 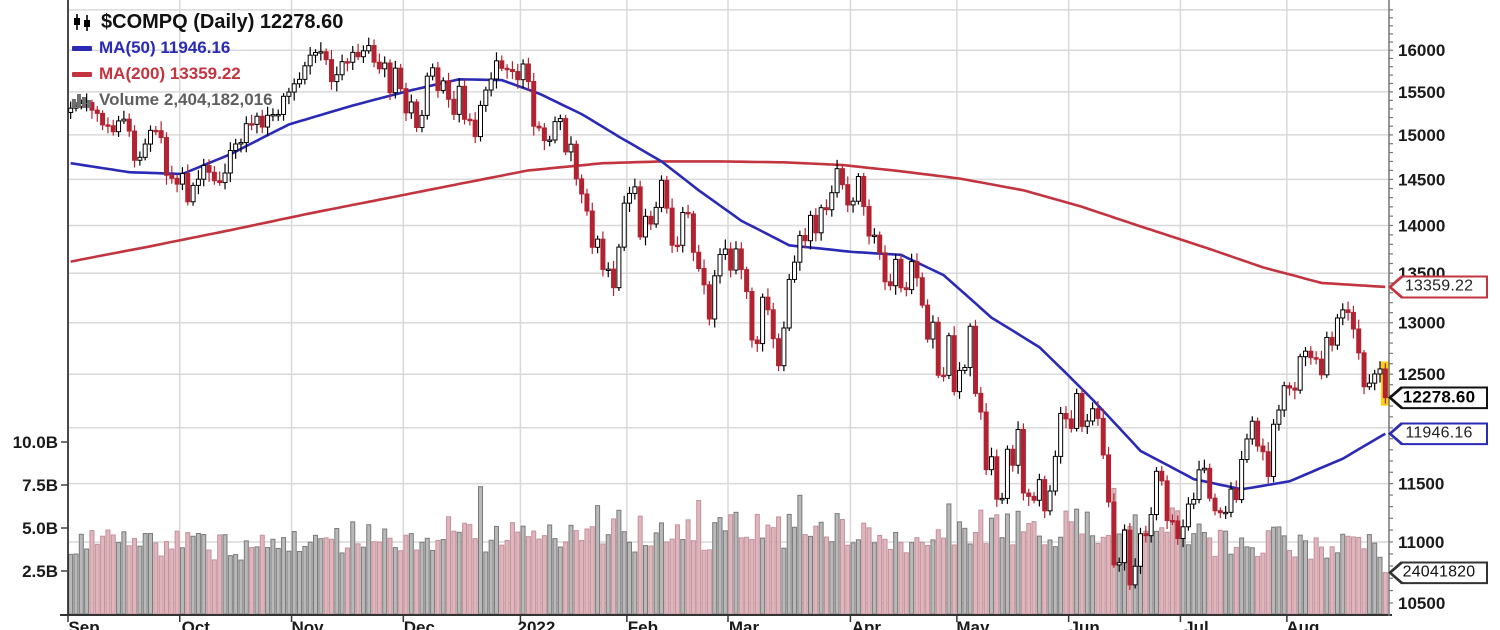 What do you see at coordinates (1421, 484) in the screenshot?
I see `price-tick-label: 11500` at bounding box center [1421, 484].